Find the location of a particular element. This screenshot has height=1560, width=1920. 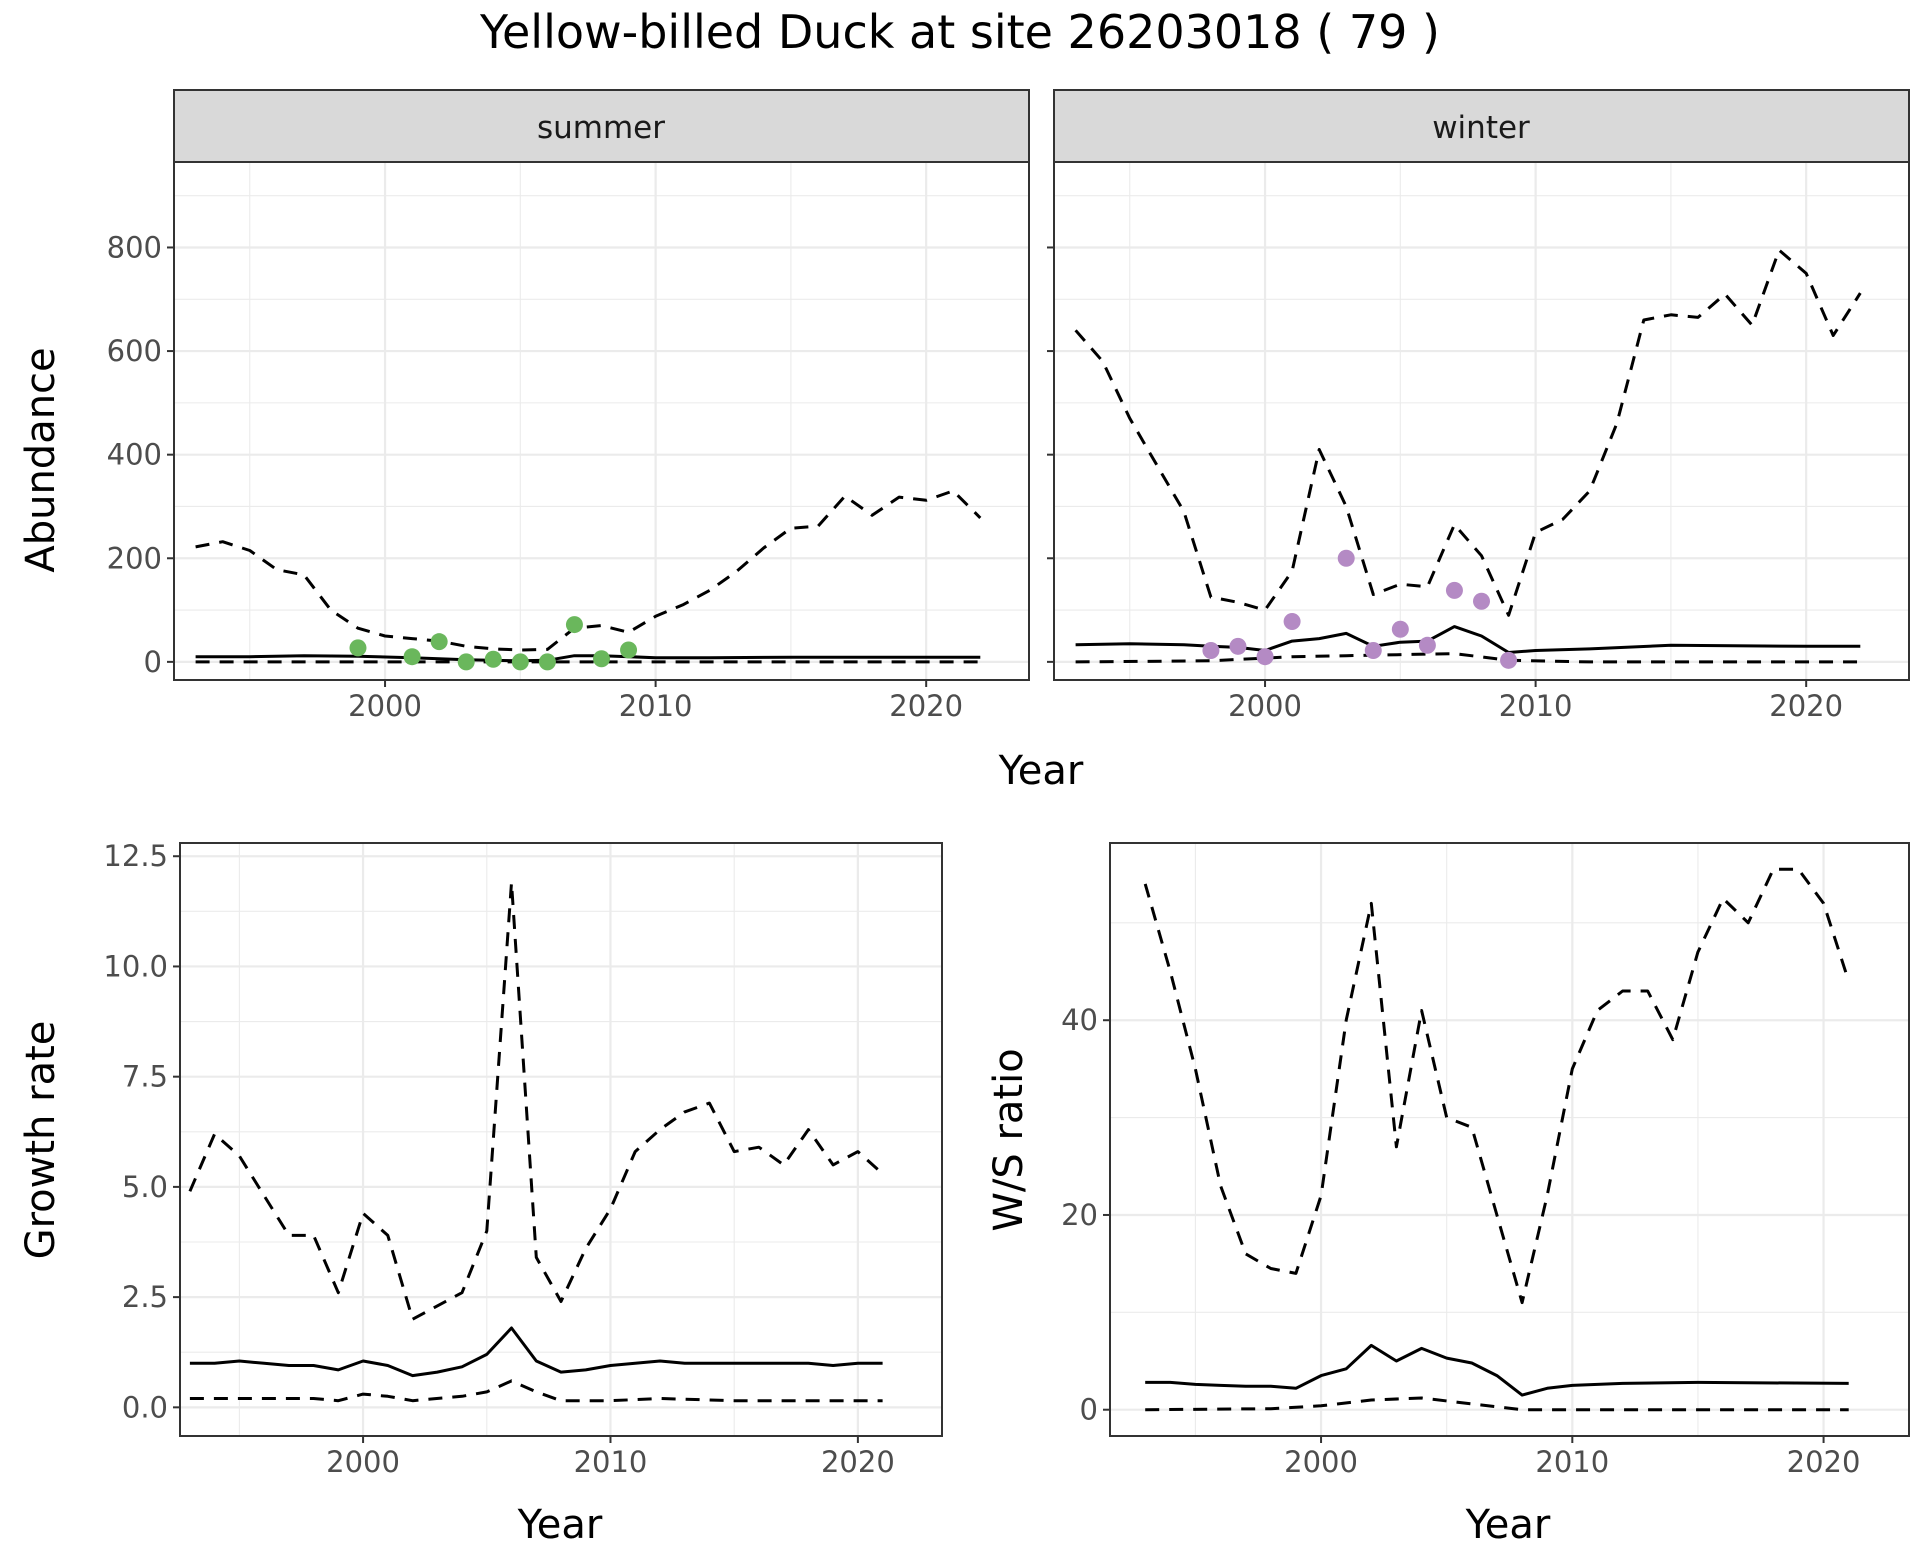

y-tick-label: 200 is located at coordinates (134, 558).